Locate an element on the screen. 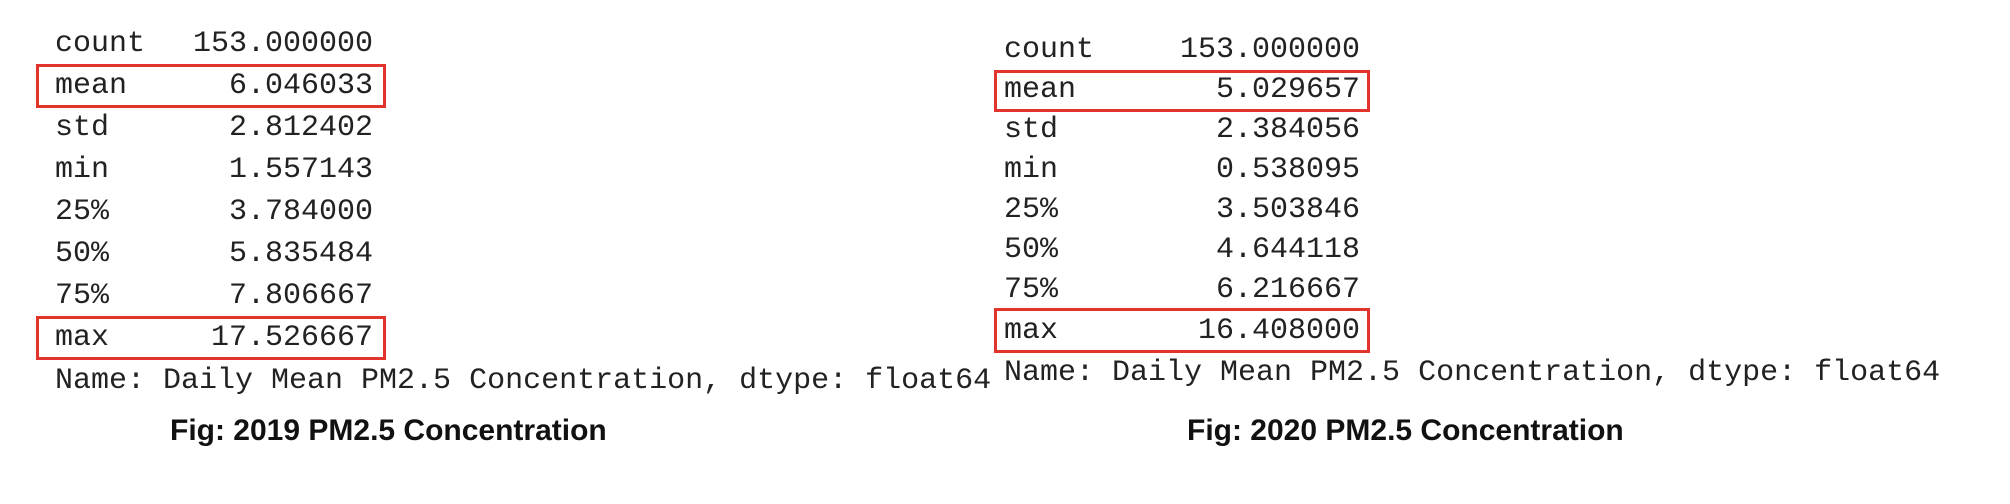 This screenshot has width=2010, height=504. stat-value: 6.046033 is located at coordinates (300, 86).